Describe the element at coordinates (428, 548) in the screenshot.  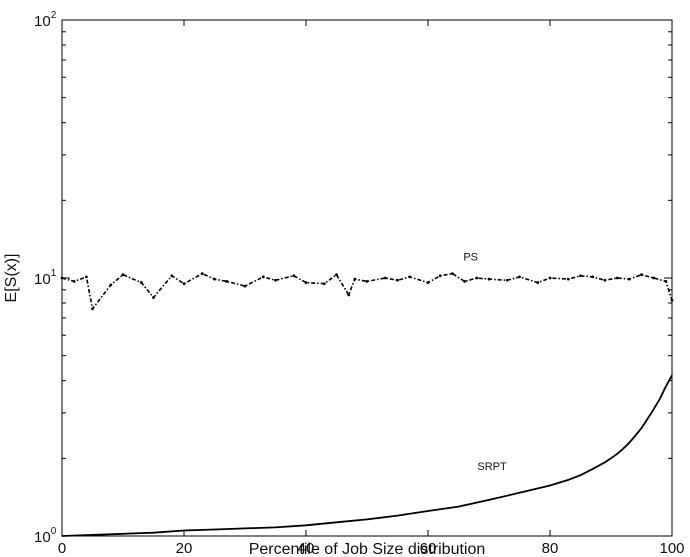
I see `x-tick-label: 60` at that location.